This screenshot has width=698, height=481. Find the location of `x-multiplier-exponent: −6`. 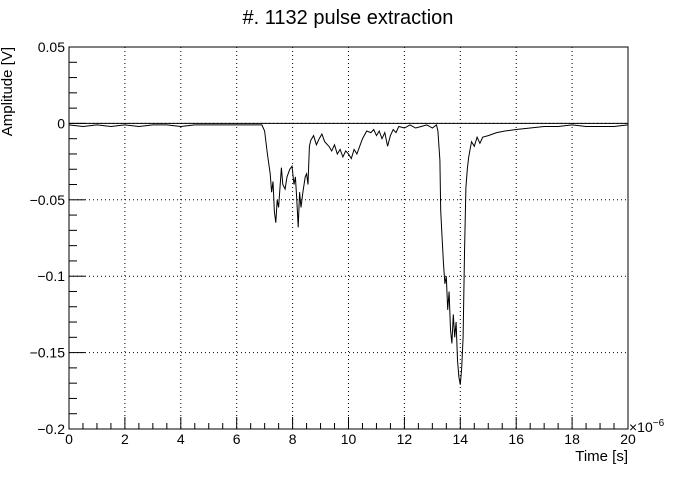

x-multiplier-exponent: −6 is located at coordinates (659, 423).